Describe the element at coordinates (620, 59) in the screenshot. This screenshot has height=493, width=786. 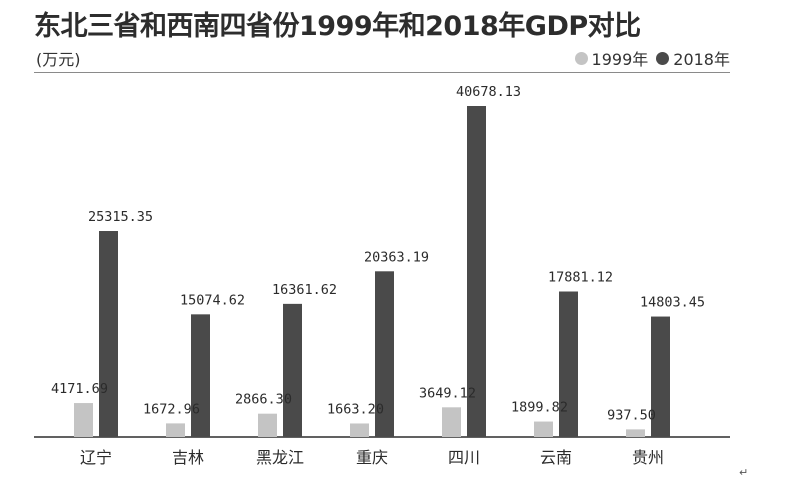
I see `legend-label-1999: 1999年` at that location.